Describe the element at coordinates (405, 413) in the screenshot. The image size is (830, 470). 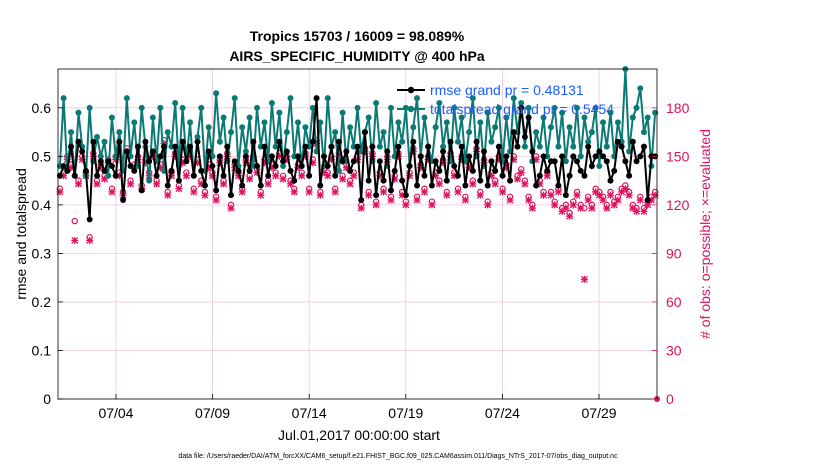
I see `x-tick-label: 07/19` at that location.